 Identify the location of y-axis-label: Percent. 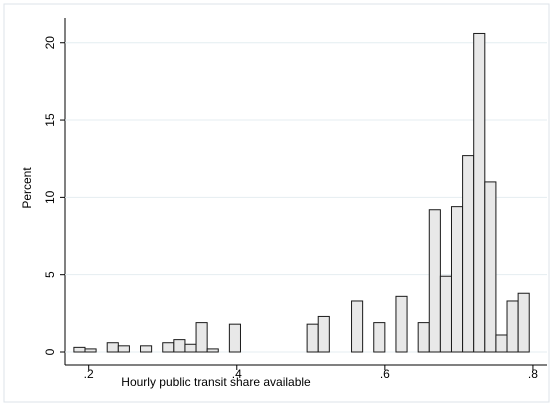
(27, 188).